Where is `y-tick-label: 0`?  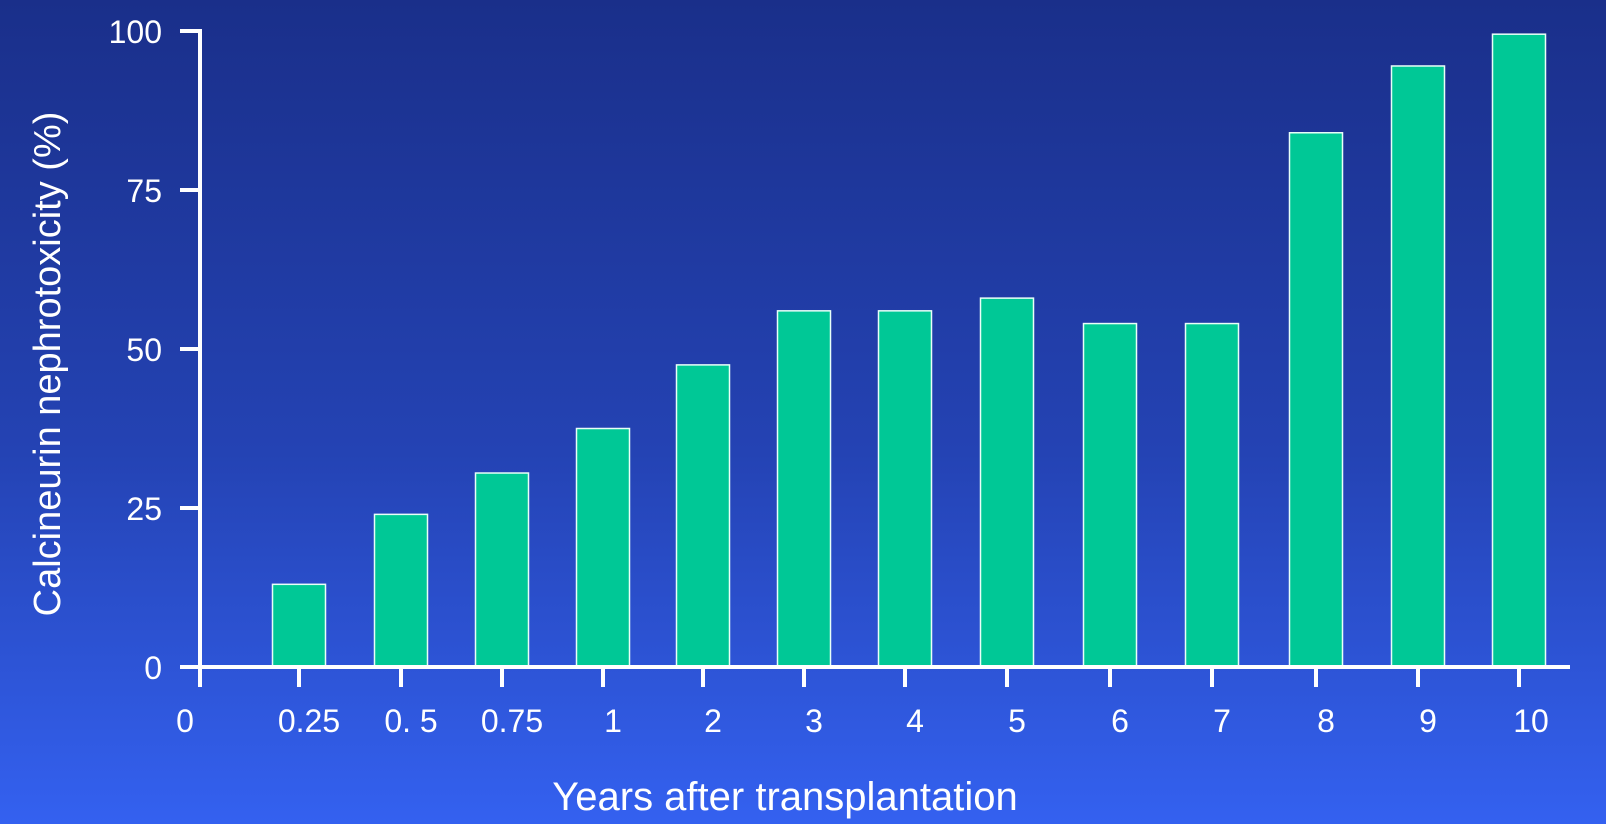
y-tick-label: 0 is located at coordinates (153, 668).